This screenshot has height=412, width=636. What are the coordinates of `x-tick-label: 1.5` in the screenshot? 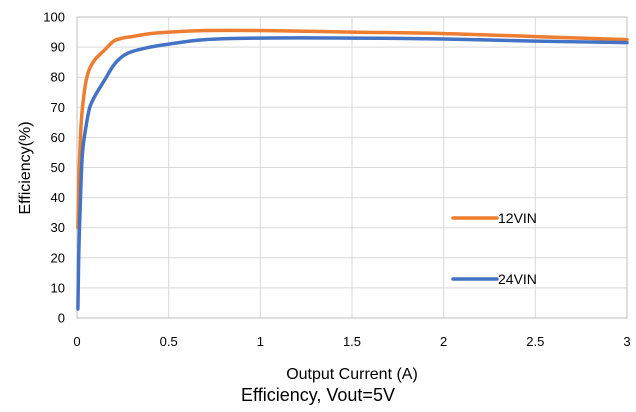 It's located at (352, 341).